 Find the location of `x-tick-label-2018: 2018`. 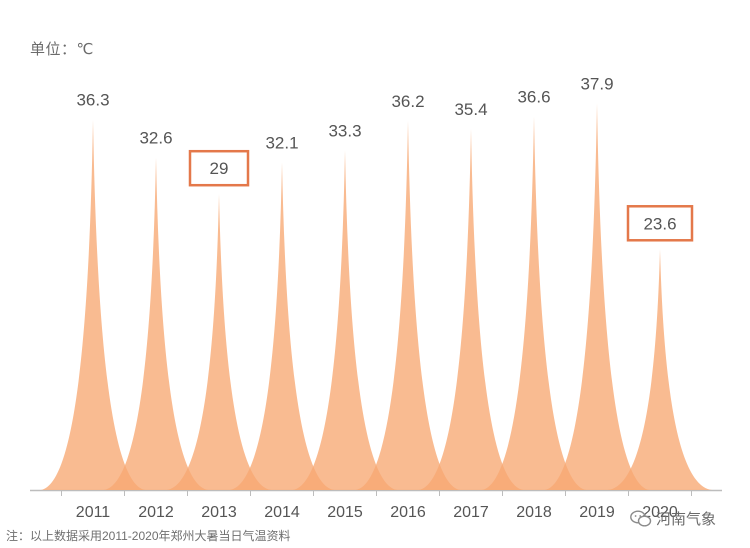

x-tick-label-2018: 2018 is located at coordinates (534, 512).